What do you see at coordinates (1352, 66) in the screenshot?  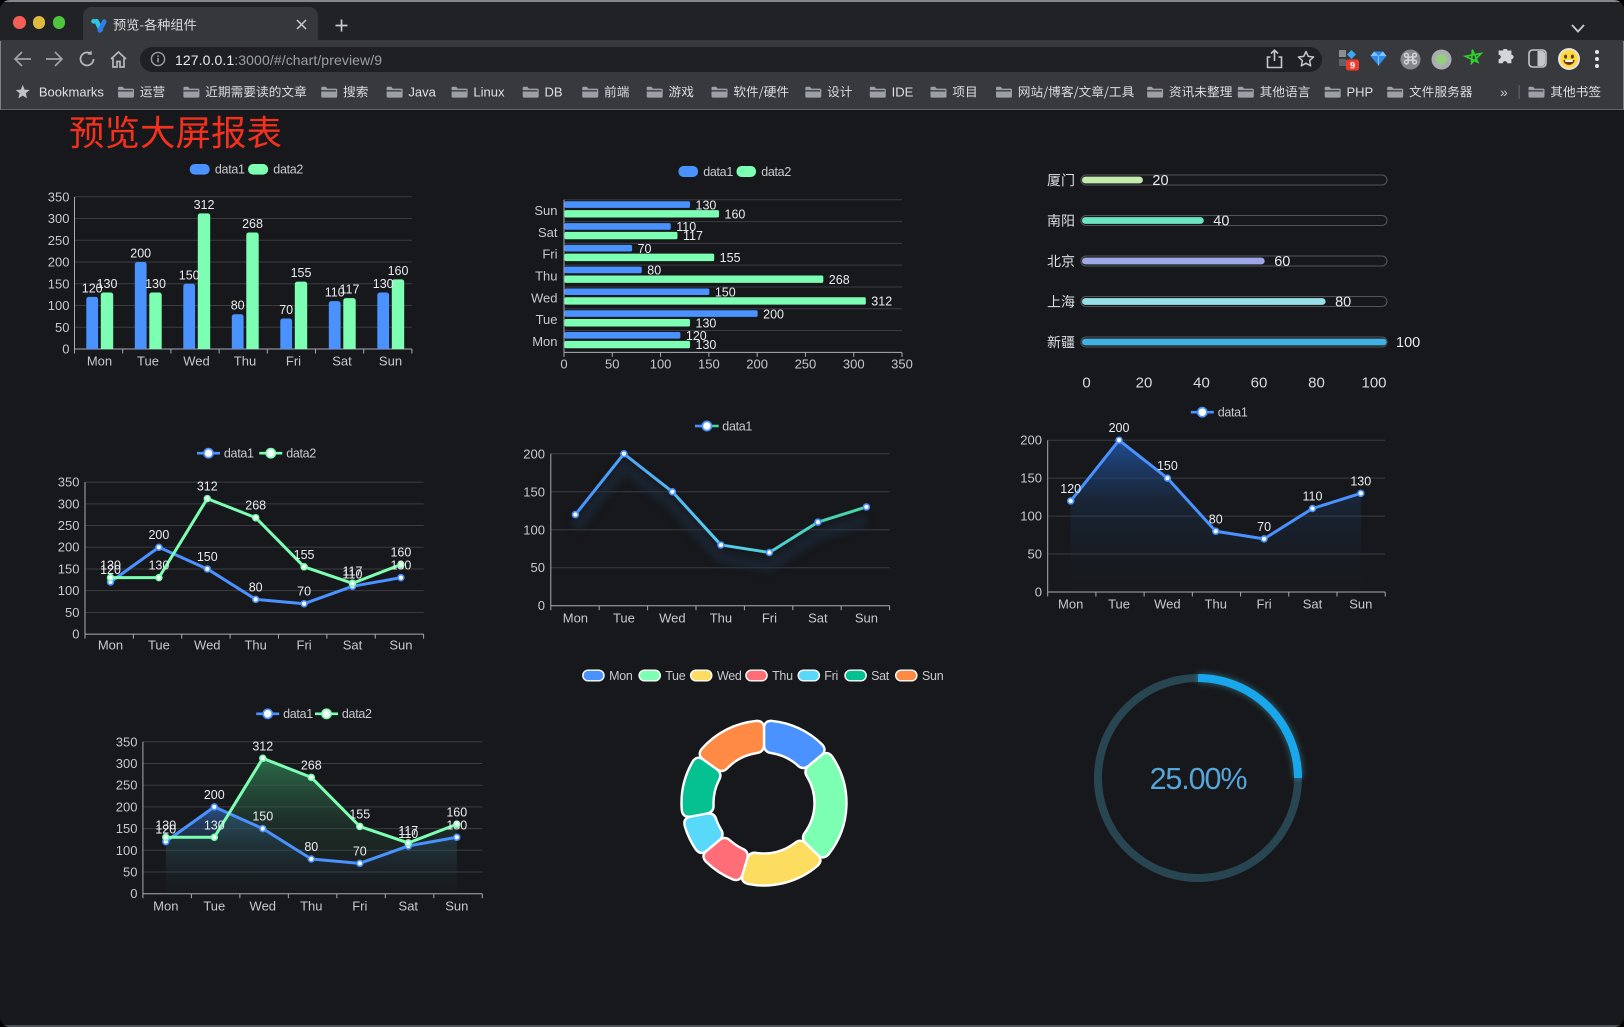 I see `svg-text: 9` at bounding box center [1352, 66].